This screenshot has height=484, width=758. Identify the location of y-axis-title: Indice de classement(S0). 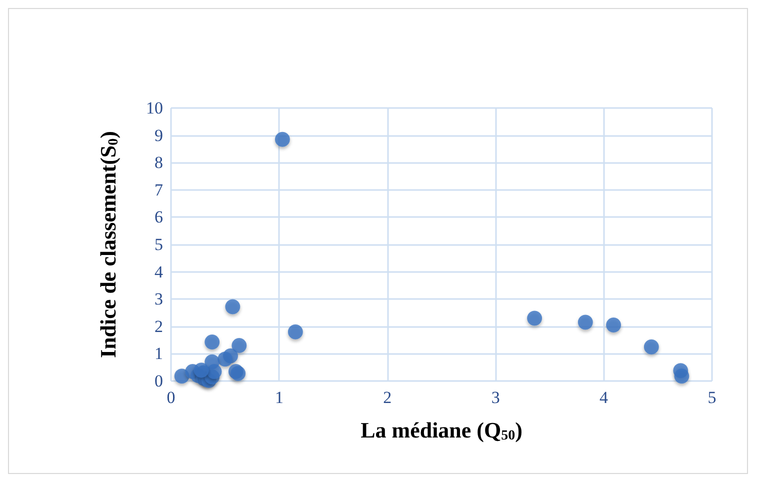
(109, 244).